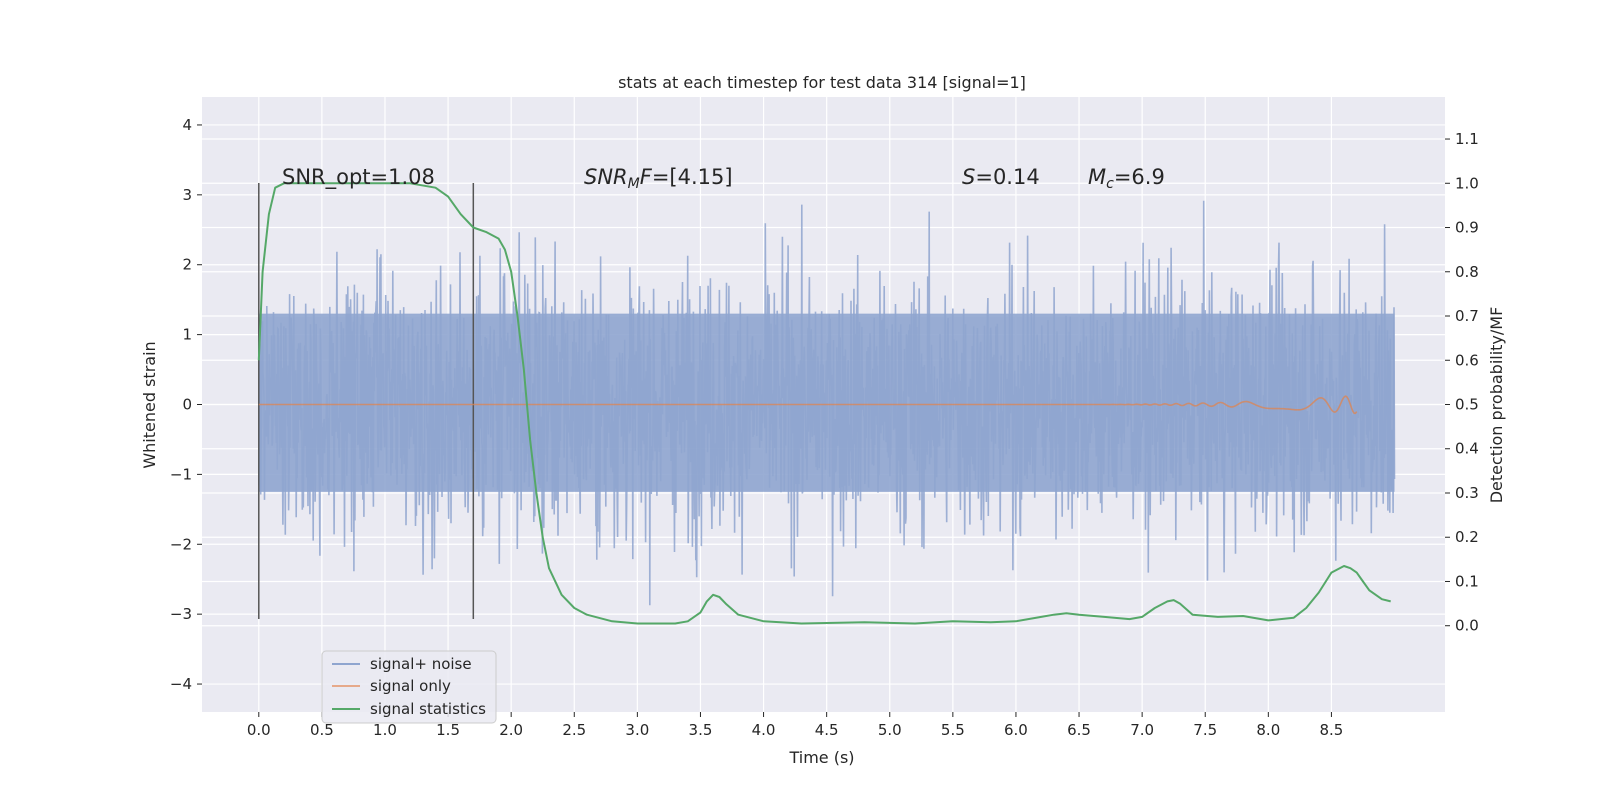 This screenshot has height=800, width=1600. Describe the element at coordinates (1079, 730) in the screenshot. I see `x-tick-label: 6.5` at that location.